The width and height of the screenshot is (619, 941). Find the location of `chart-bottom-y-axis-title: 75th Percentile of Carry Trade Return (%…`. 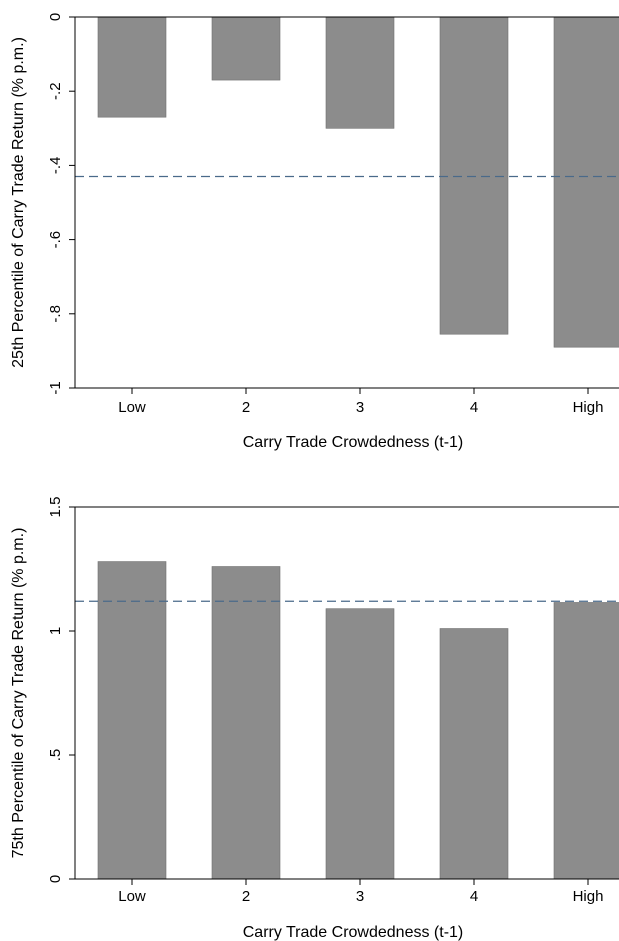

chart-bottom-y-axis-title: 75th Percentile of Carry Trade Return (%… is located at coordinates (18, 693).